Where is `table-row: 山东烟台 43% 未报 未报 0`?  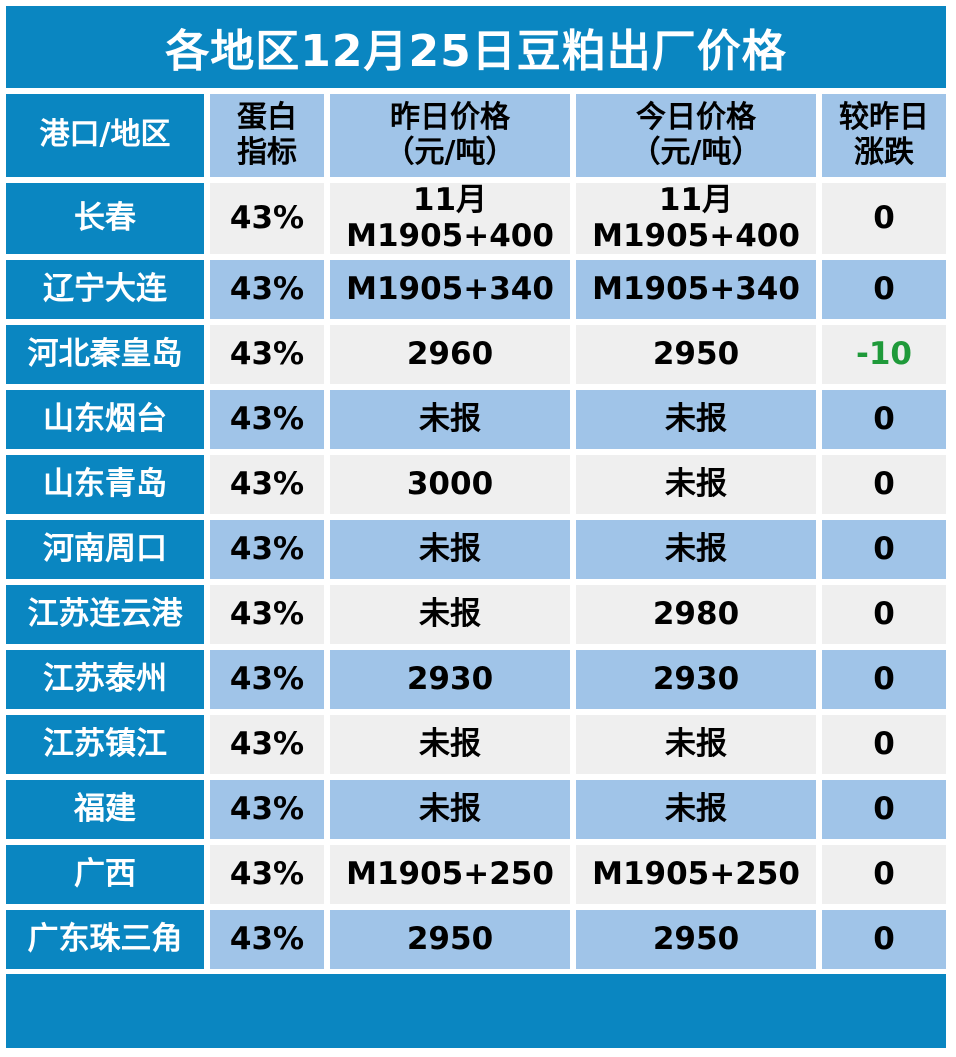 table-row: 山东烟台 43% 未报 未报 0 is located at coordinates (476, 423).